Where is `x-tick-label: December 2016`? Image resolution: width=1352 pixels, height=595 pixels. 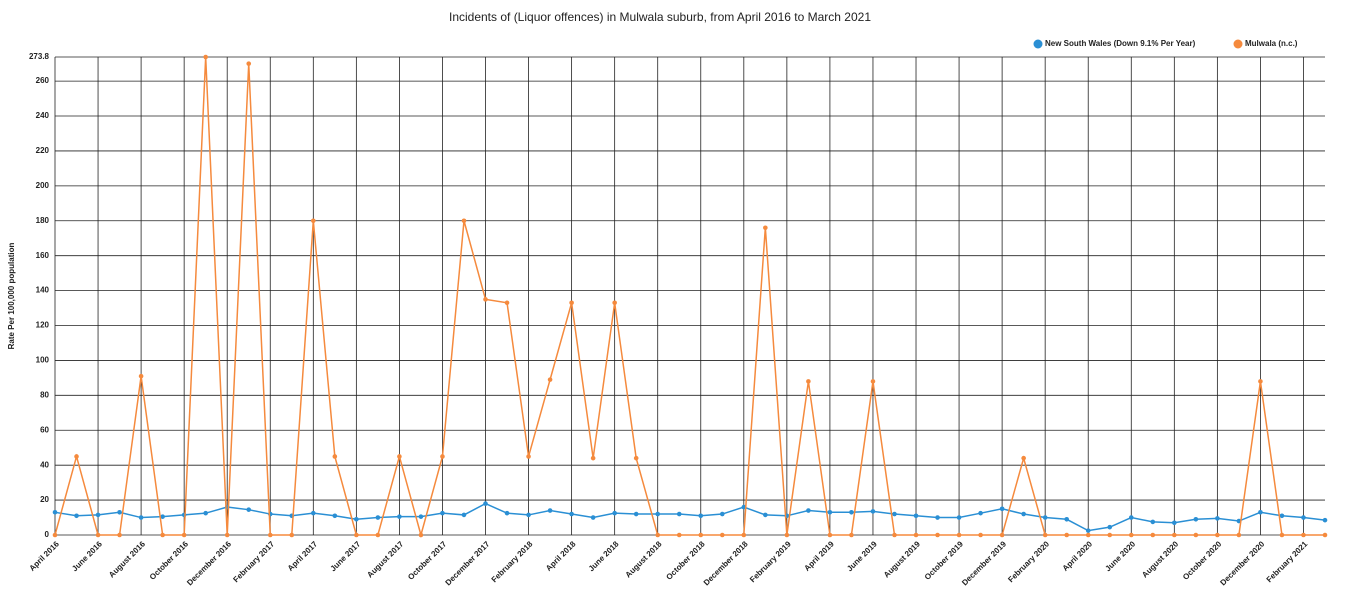
x-tick-label: December 2016 is located at coordinates (209, 563).